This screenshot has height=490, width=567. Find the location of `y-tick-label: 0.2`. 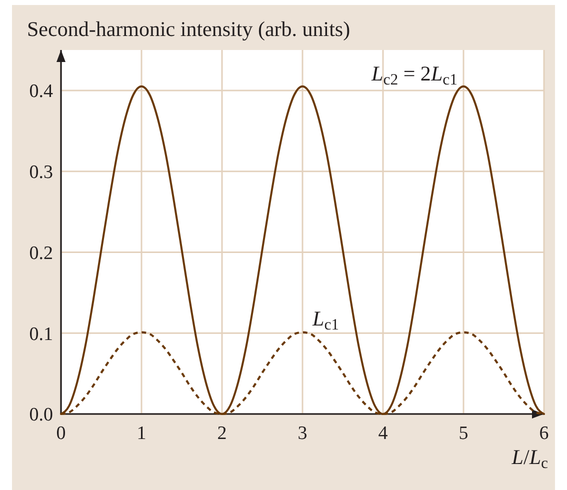

y-tick-label: 0.2 is located at coordinates (41, 253).